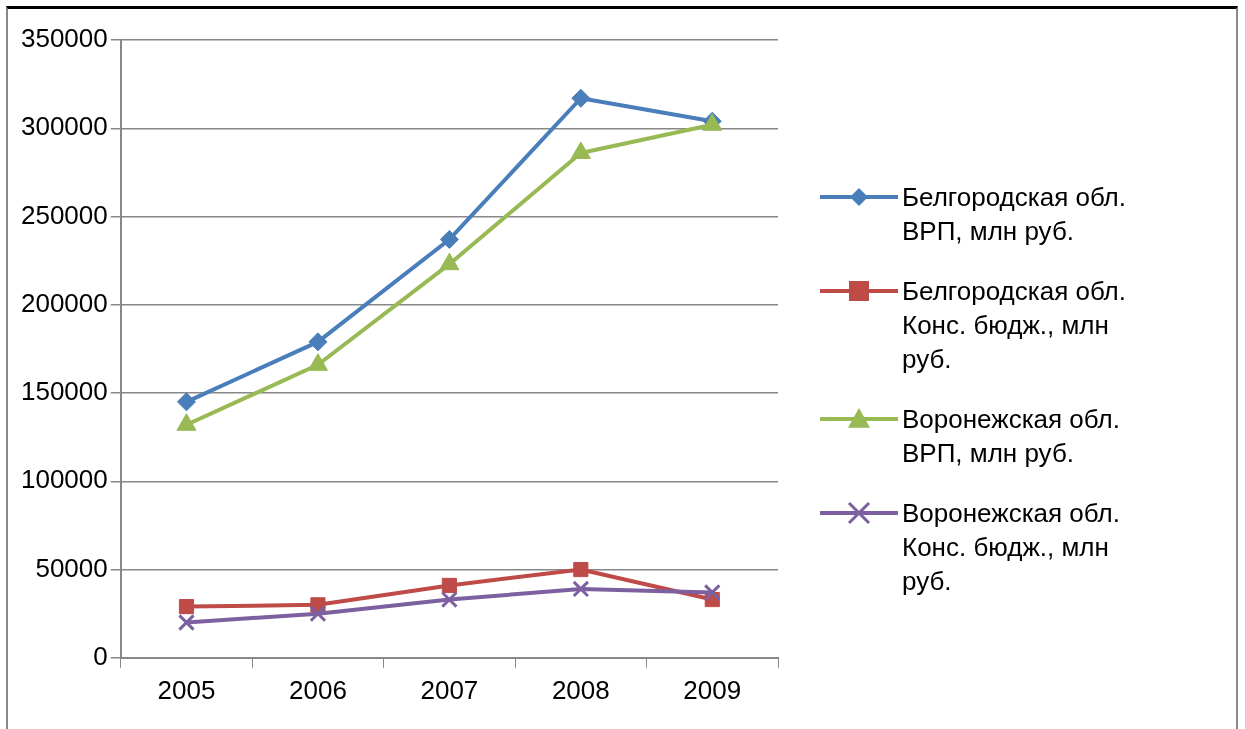  Describe the element at coordinates (1014, 325) in the screenshot. I see `legend-label: Белгородская обл. Конс. бюдж., млн руб.` at that location.